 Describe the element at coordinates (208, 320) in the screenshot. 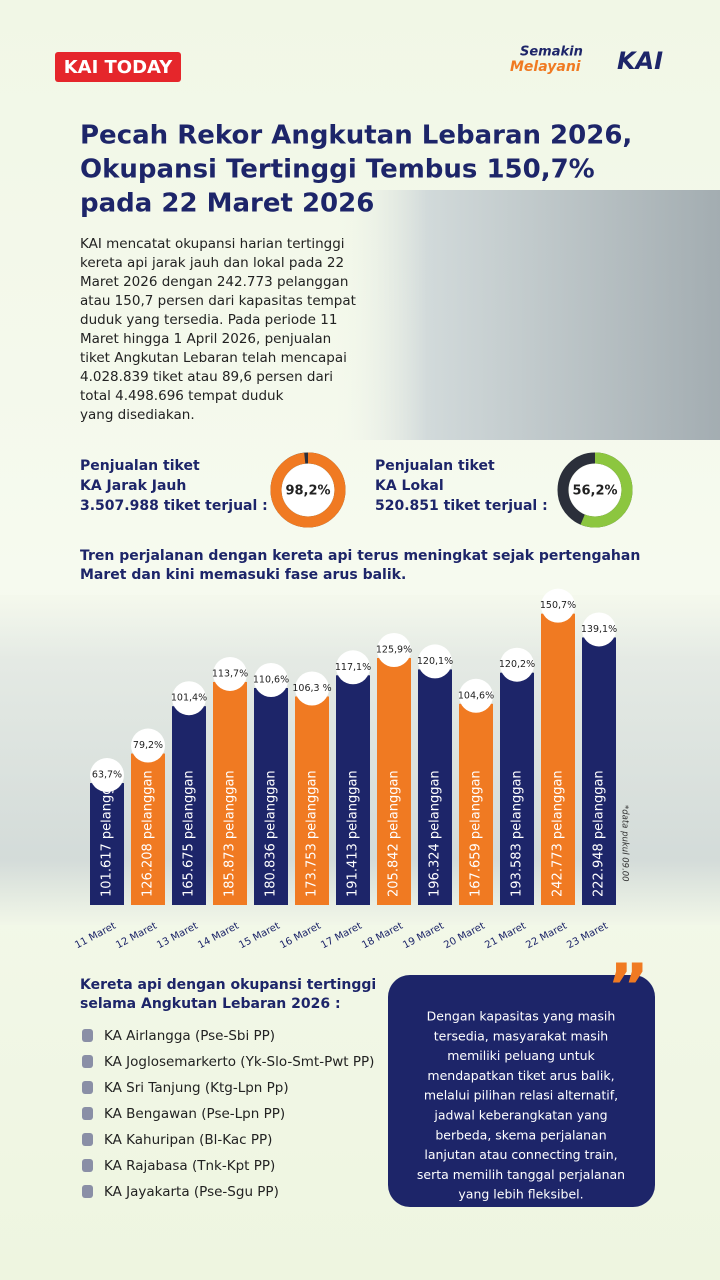

I see `intro-line: duduk yang tersedia. Pada periode 11` at that location.